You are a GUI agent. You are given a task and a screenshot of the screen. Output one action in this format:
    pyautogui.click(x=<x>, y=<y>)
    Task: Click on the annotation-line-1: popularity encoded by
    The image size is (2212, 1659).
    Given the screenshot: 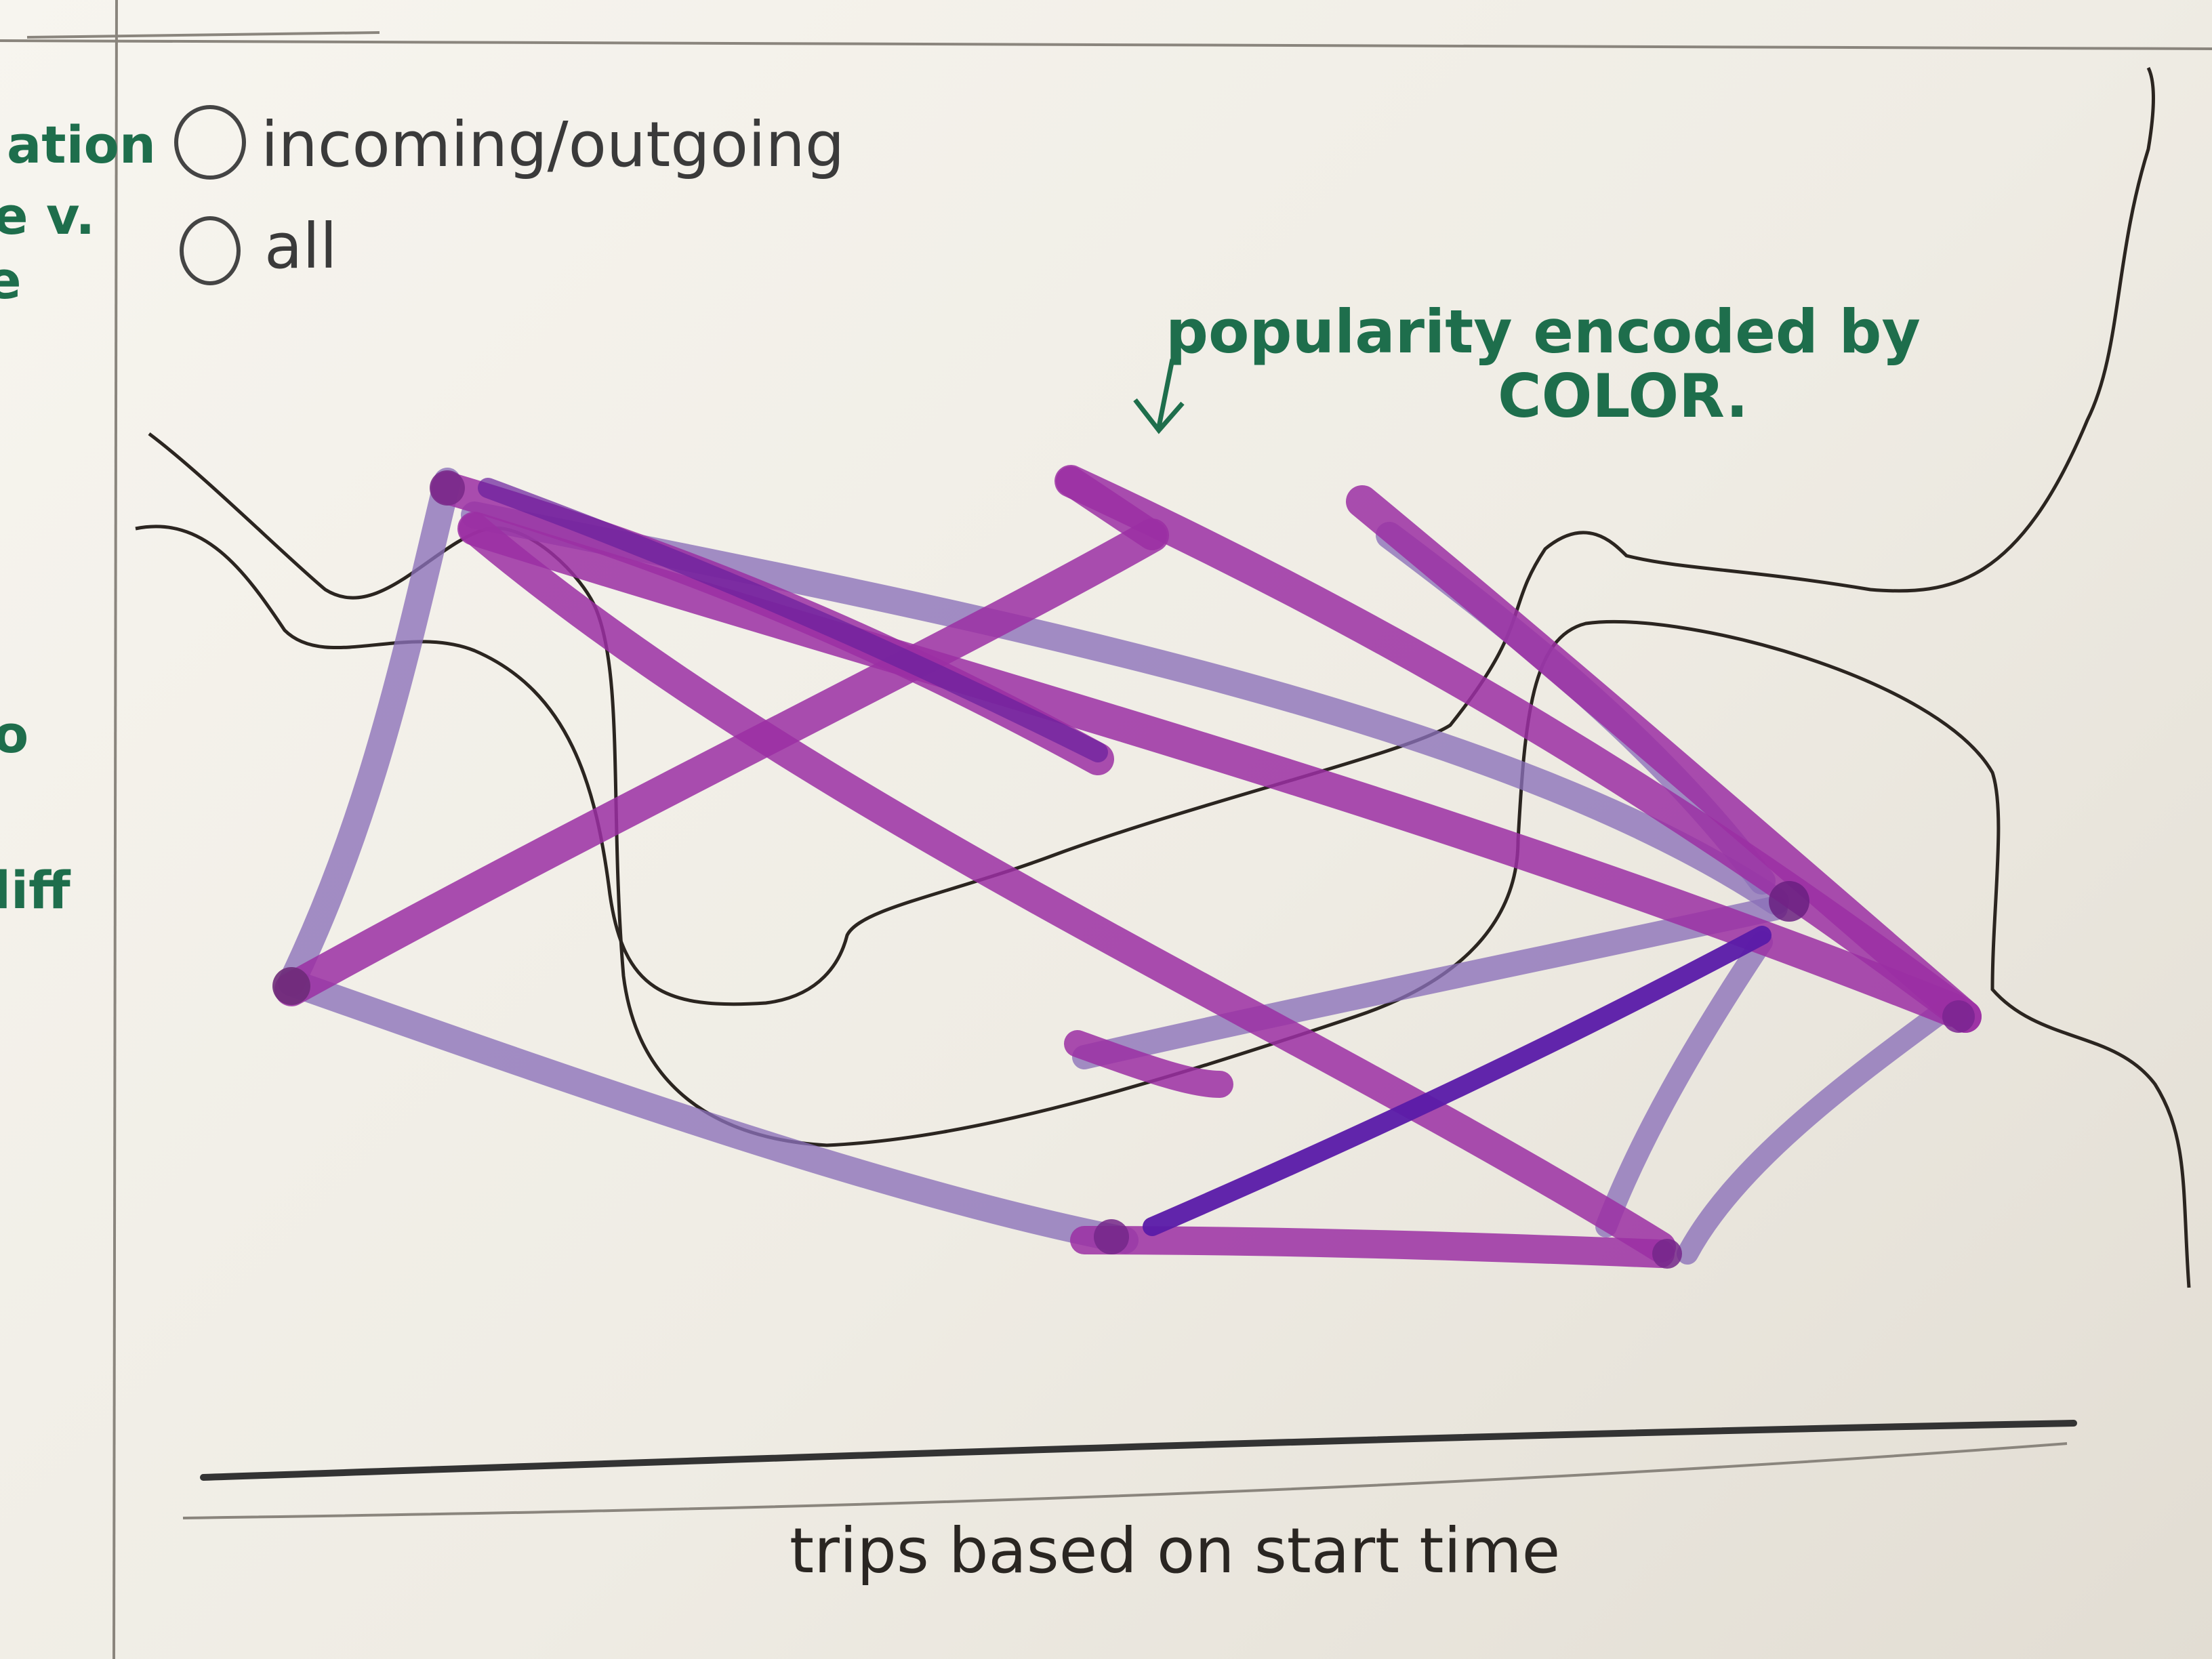 What is the action you would take?
    pyautogui.click(x=1543, y=332)
    